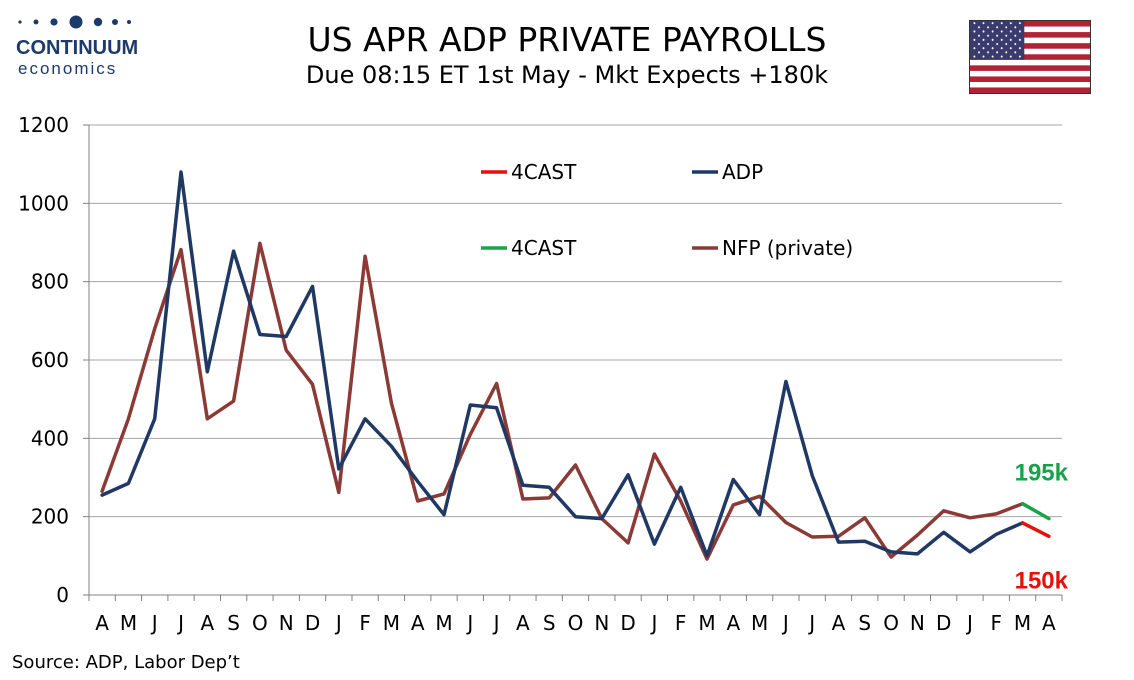 This screenshot has height=680, width=1134. I want to click on logo: CONTINUUM economics, so click(79, 46).